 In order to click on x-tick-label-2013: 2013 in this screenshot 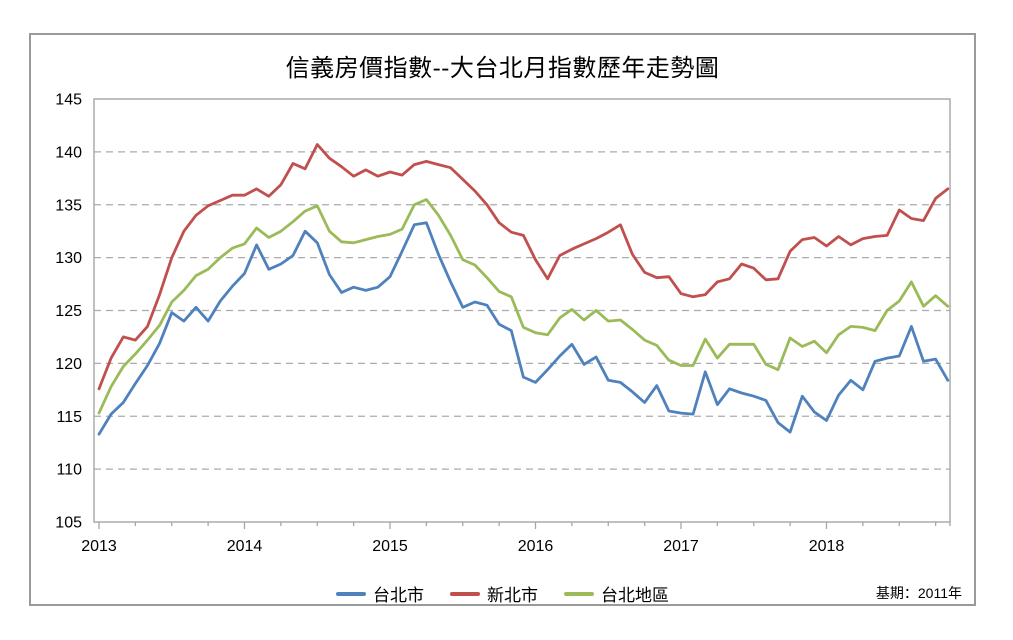, I will do `click(99, 546)`.